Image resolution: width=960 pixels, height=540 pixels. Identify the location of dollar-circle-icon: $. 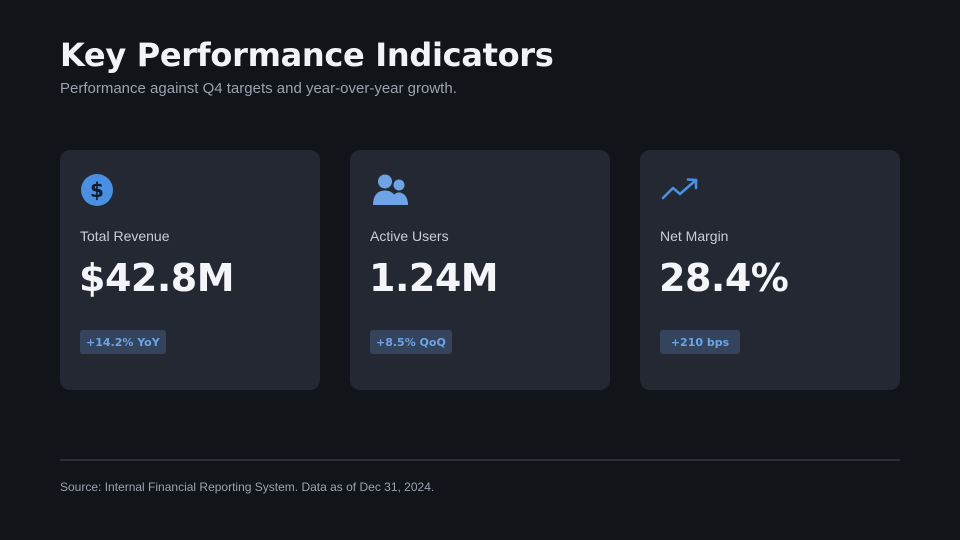
(100, 190).